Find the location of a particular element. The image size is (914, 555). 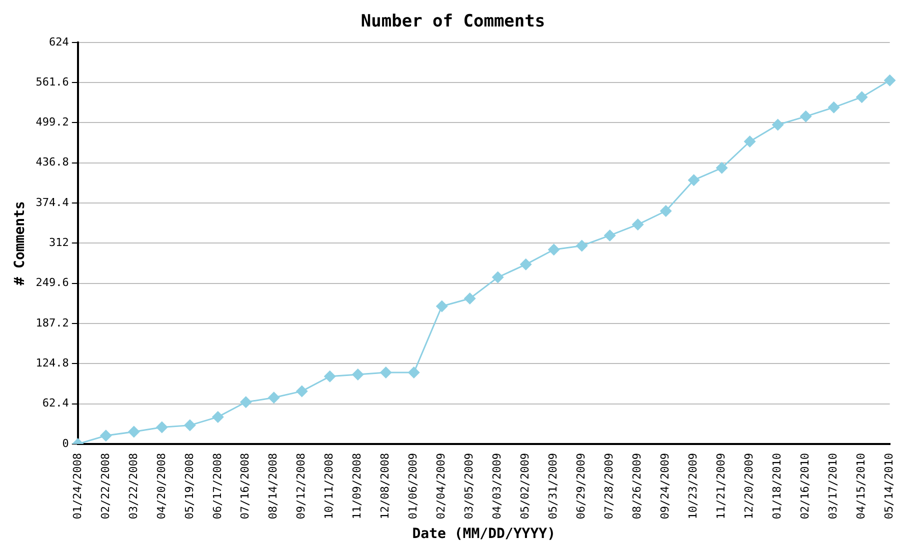

x-tick-label: 07/28/2009 is located at coordinates (609, 486).